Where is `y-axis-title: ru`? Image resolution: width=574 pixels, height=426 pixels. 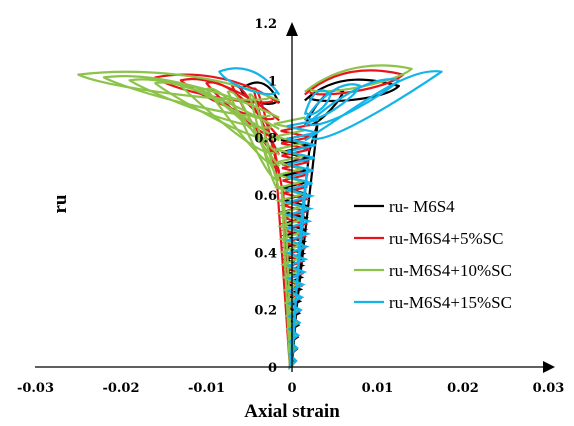
y-axis-title: ru is located at coordinates (60, 203).